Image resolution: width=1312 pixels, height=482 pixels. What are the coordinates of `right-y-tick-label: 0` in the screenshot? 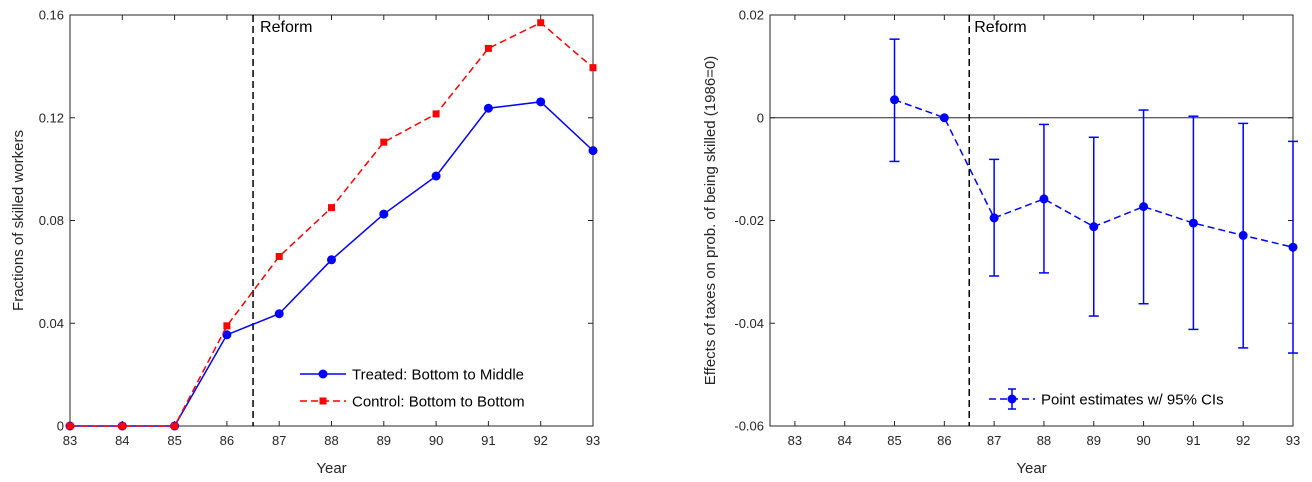 It's located at (760, 117).